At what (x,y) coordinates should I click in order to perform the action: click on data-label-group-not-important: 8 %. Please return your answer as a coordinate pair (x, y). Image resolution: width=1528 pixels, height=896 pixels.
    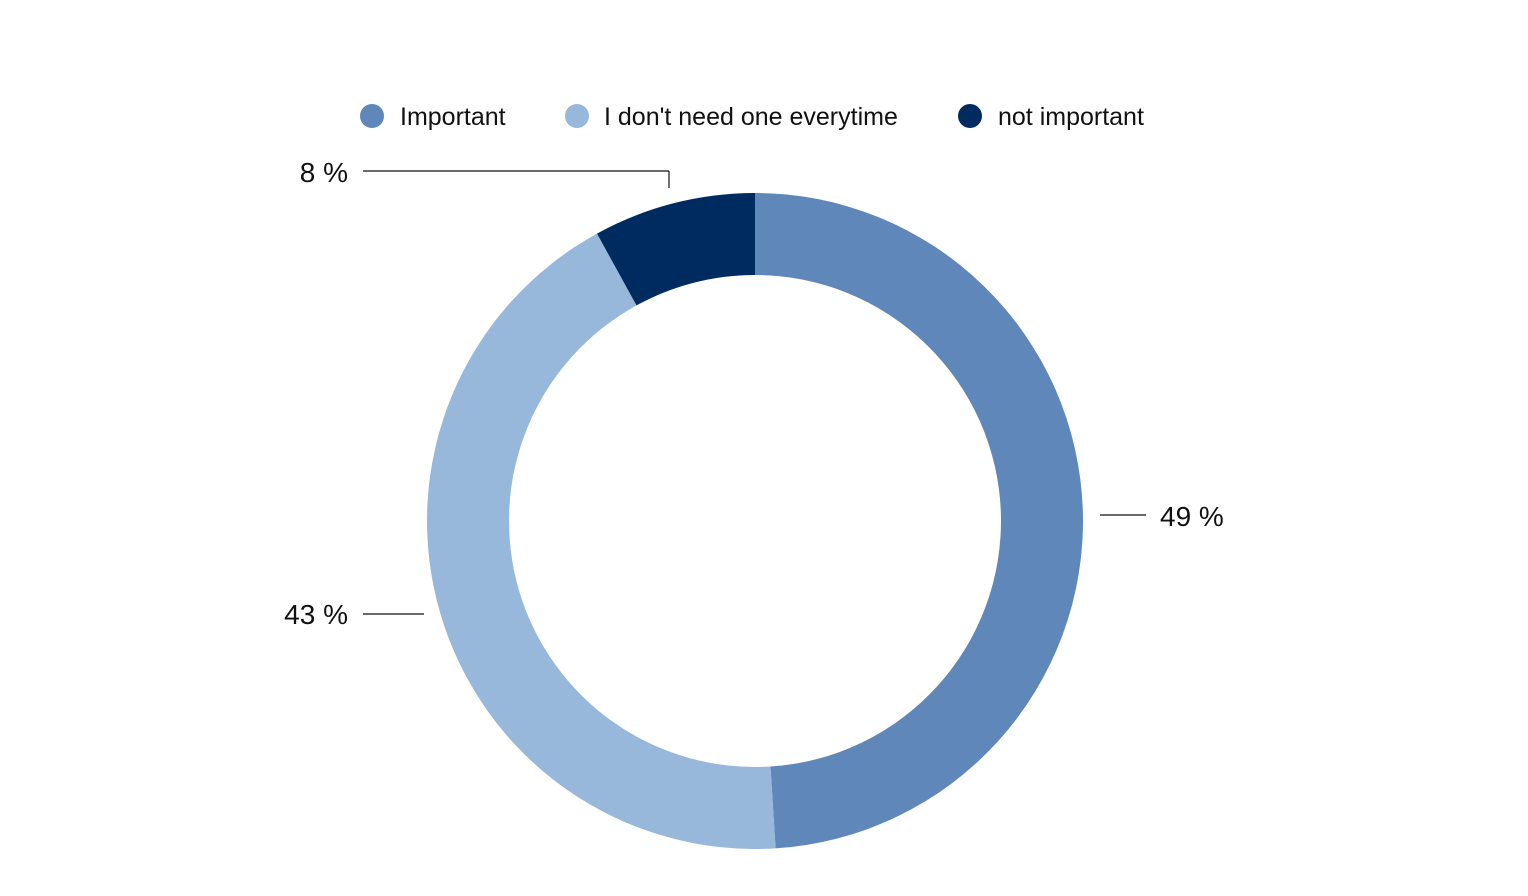
    Looking at the image, I should click on (485, 172).